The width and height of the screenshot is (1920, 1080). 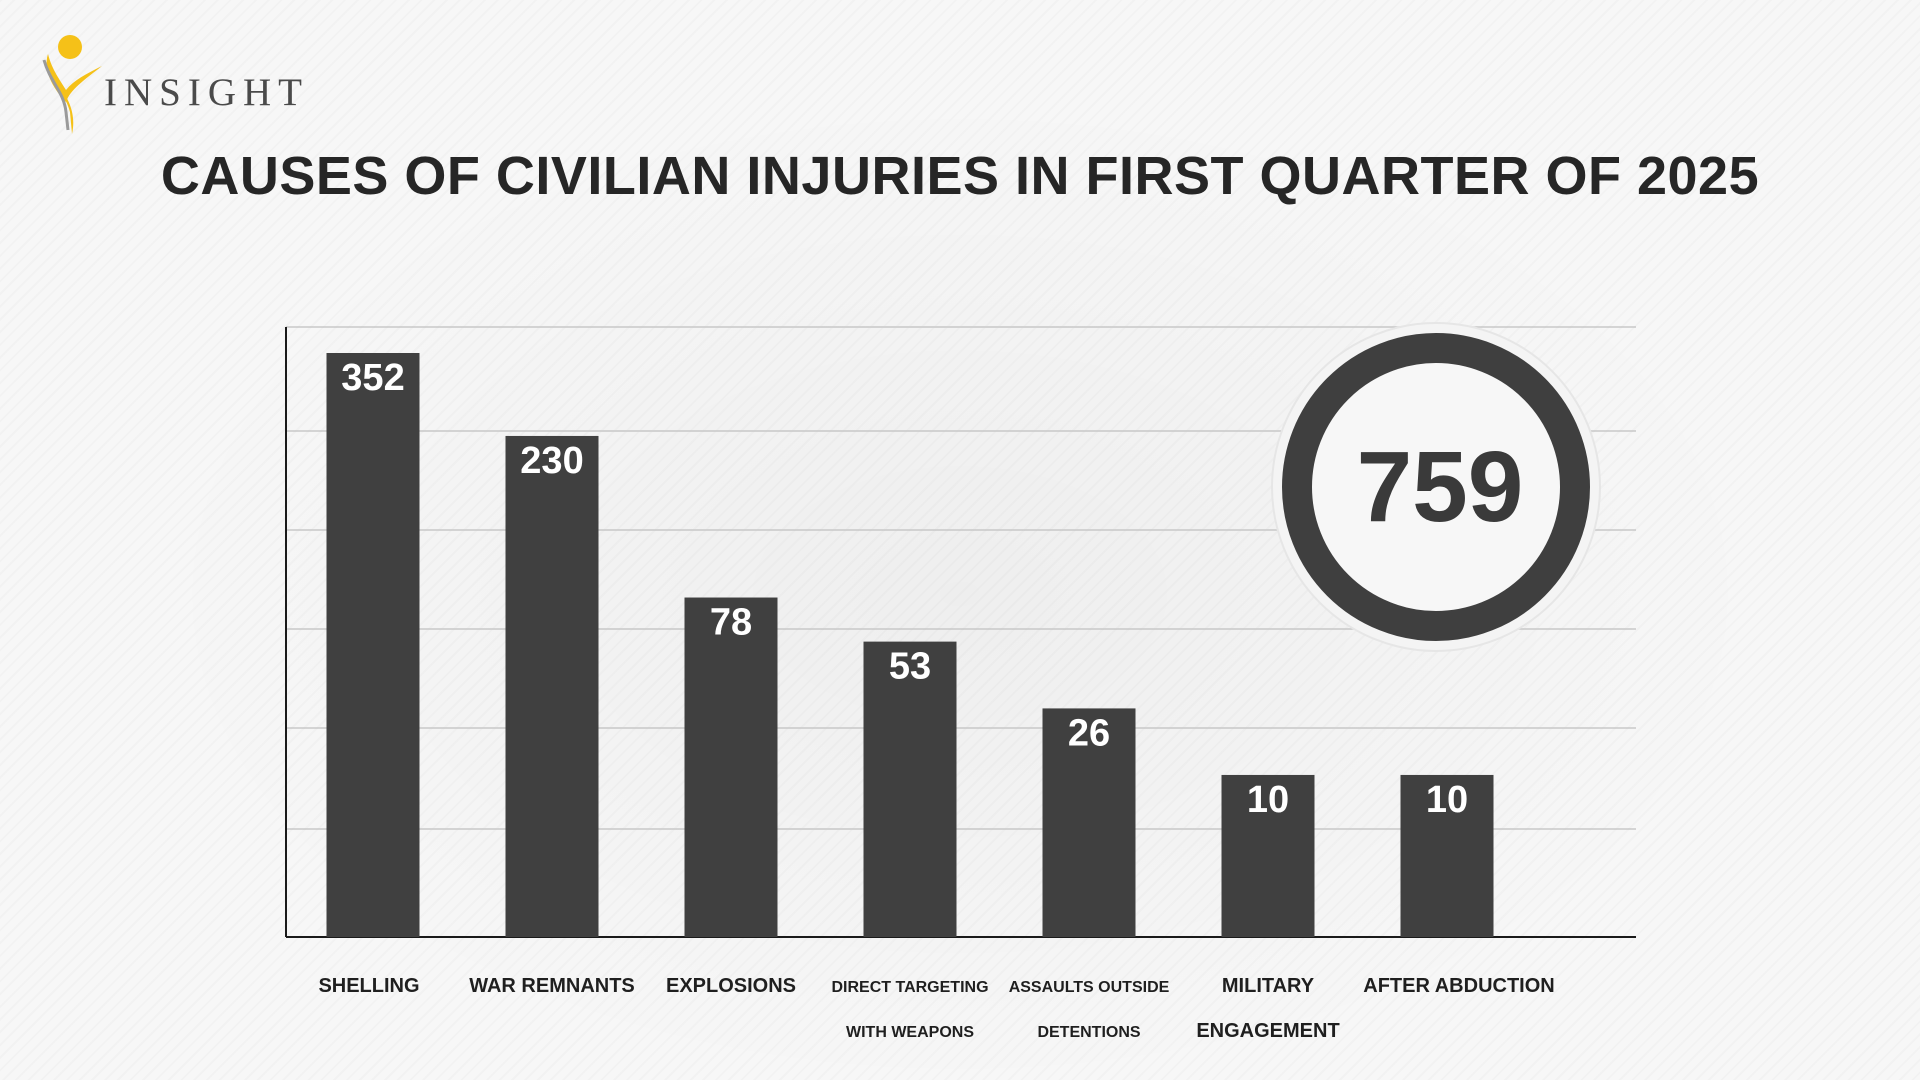 What do you see at coordinates (1088, 1032) in the screenshot?
I see `x-tick-label-5-line-2: DETENTIONS` at bounding box center [1088, 1032].